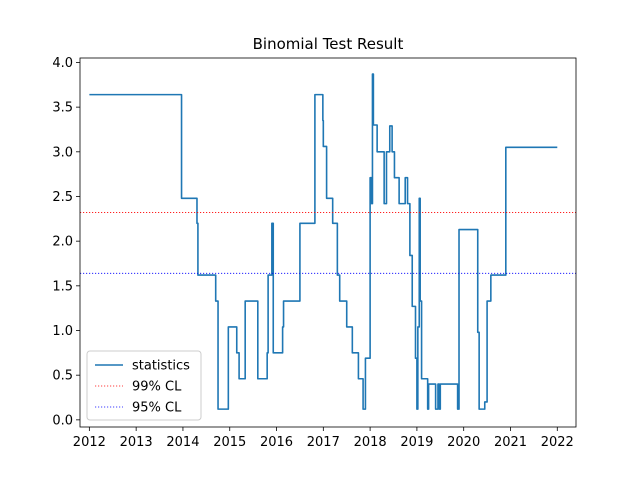 The height and width of the screenshot is (480, 640). What do you see at coordinates (323, 442) in the screenshot?
I see `x-tick-label: 2017` at bounding box center [323, 442].